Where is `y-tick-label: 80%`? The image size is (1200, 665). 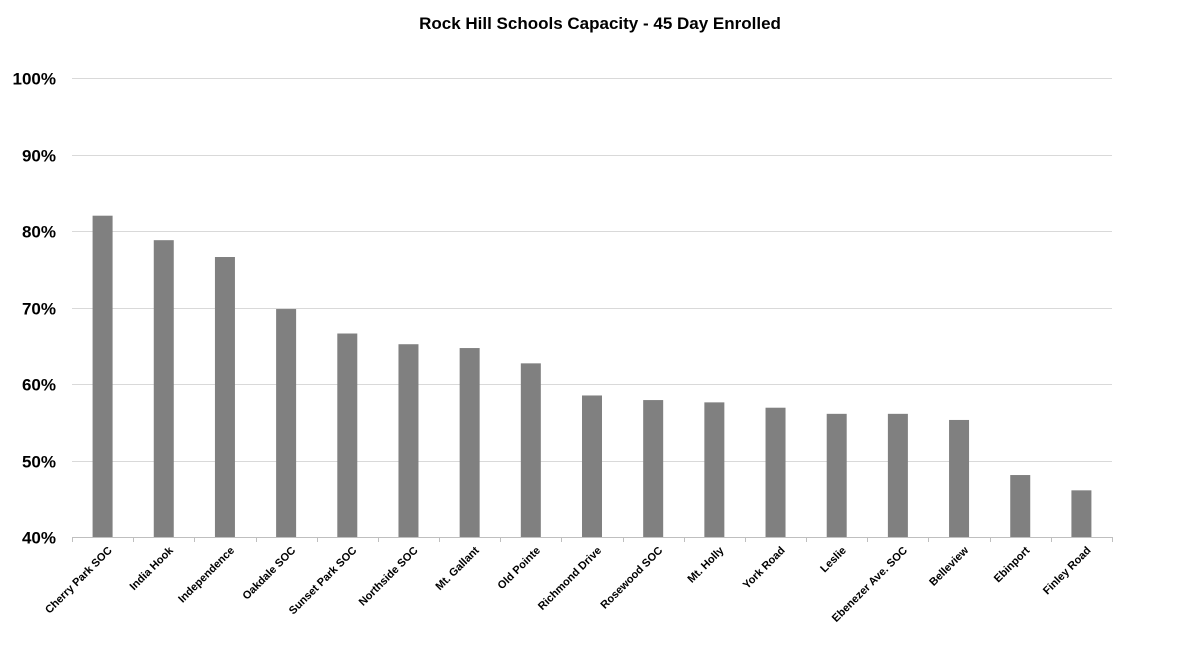 y-tick-label: 80% is located at coordinates (39, 232).